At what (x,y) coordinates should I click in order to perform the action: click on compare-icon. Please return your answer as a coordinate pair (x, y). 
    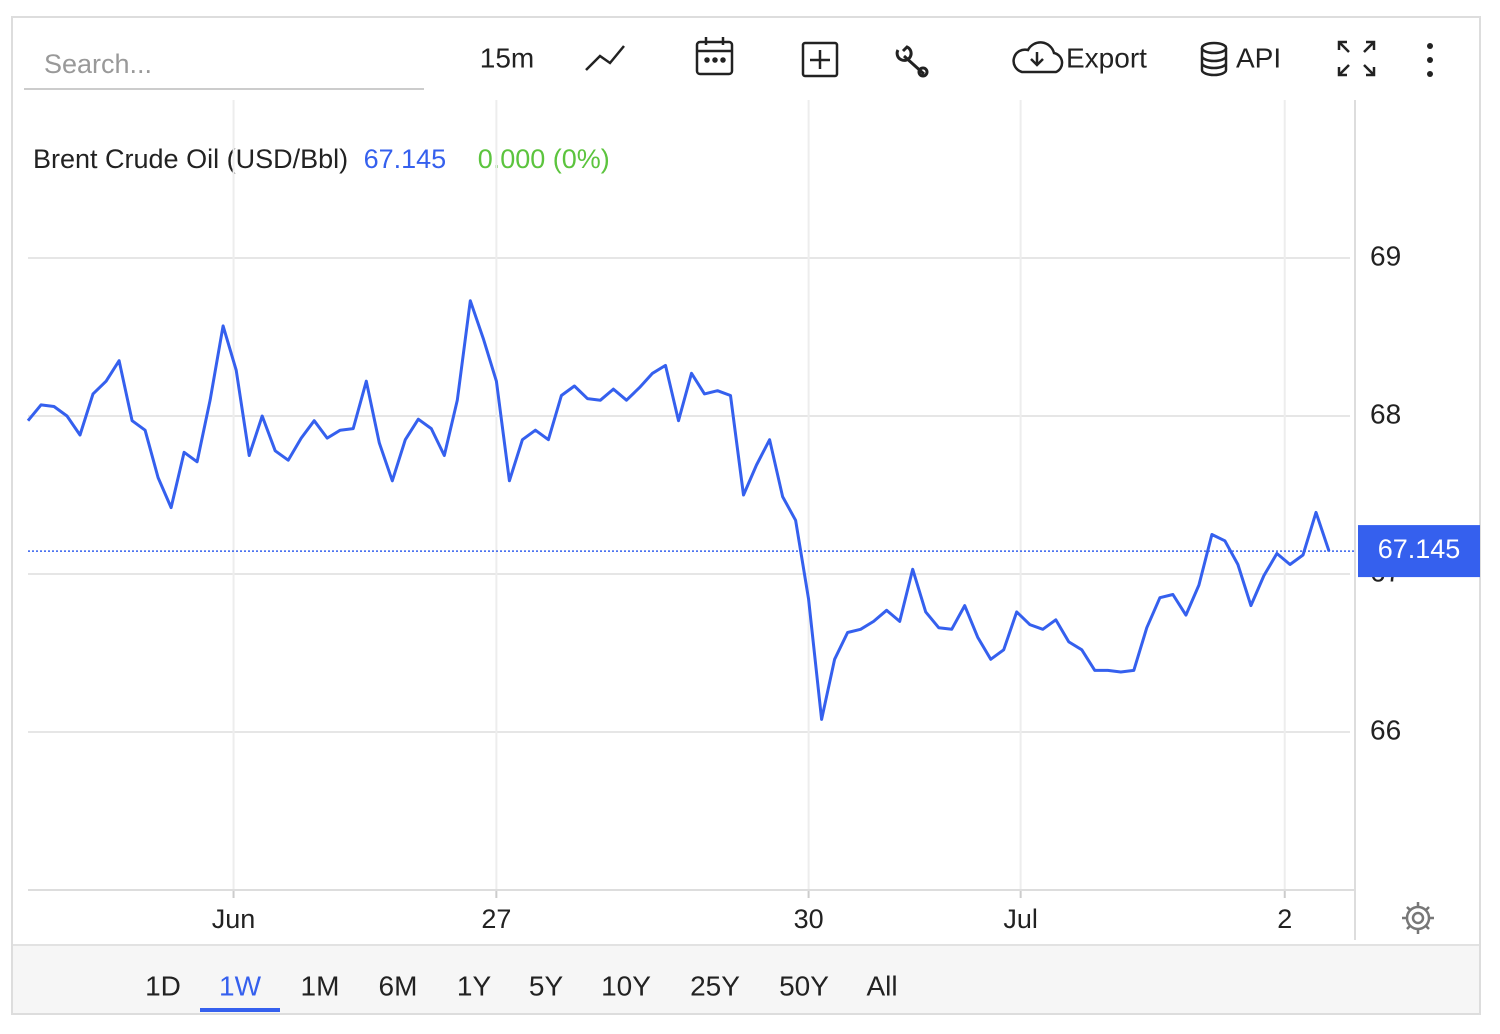
    Looking at the image, I should click on (820, 59).